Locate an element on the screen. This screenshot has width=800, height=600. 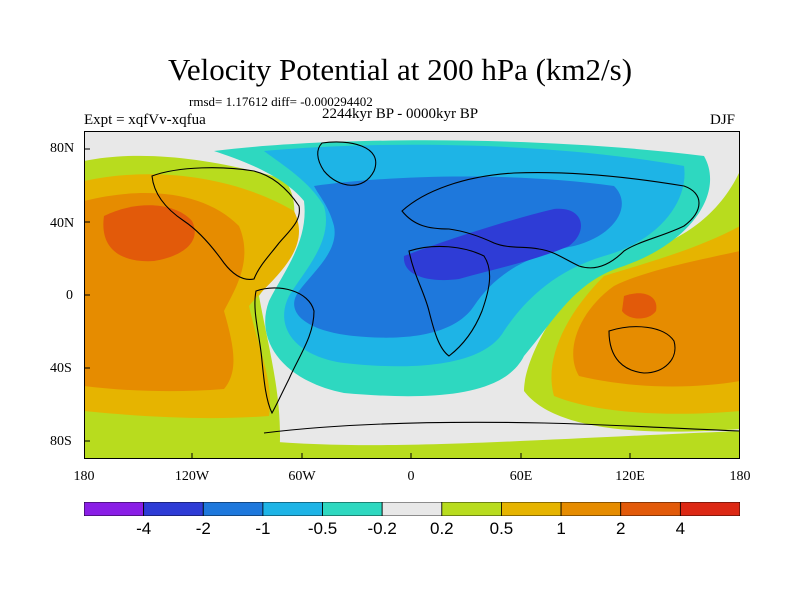
y-tick-80s: 80S is located at coordinates (61, 441).